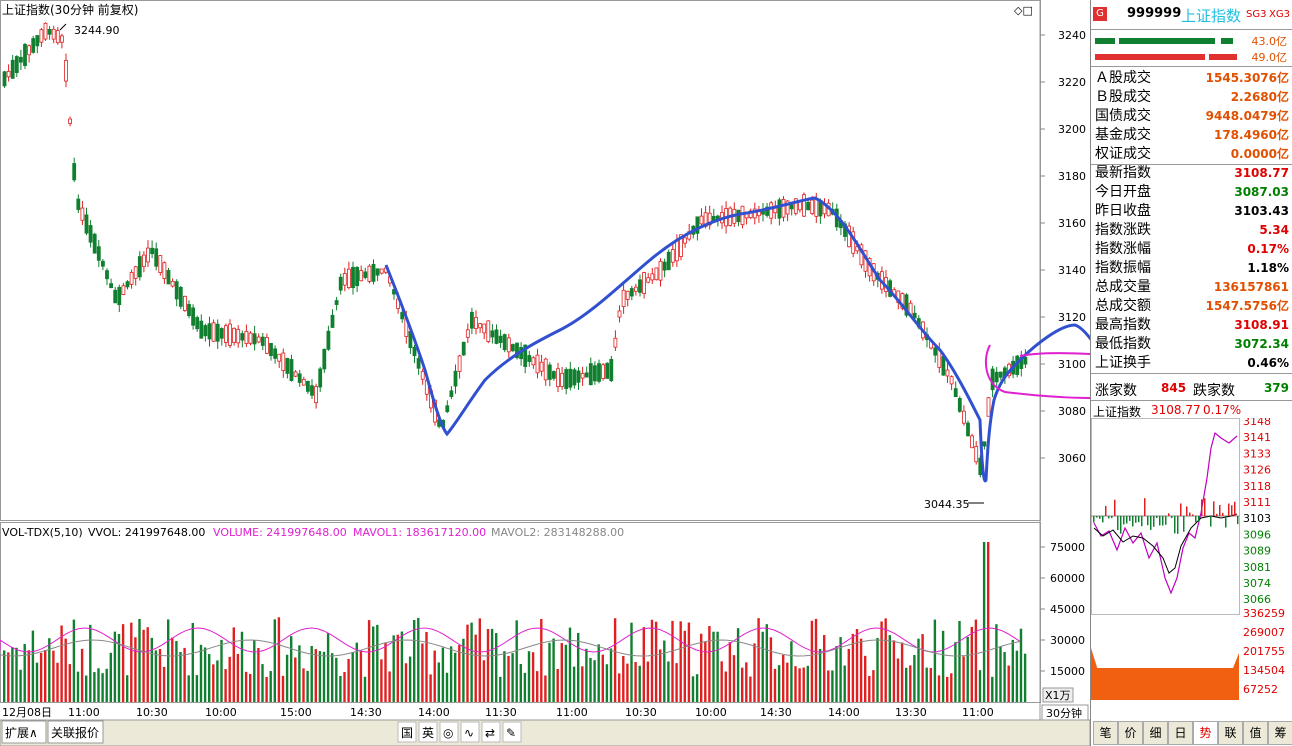  What do you see at coordinates (1023, 10) in the screenshot?
I see `chart-corner-icons: ◇□` at bounding box center [1023, 10].